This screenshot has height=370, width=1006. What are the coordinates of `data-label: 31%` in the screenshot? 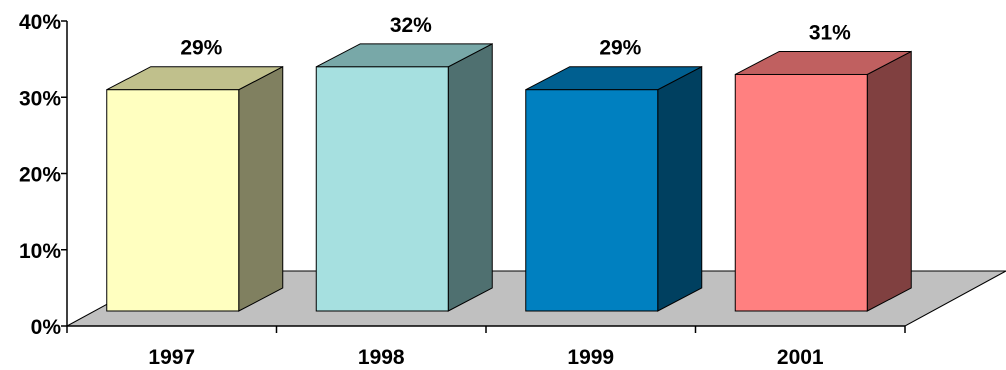 It's located at (830, 32).